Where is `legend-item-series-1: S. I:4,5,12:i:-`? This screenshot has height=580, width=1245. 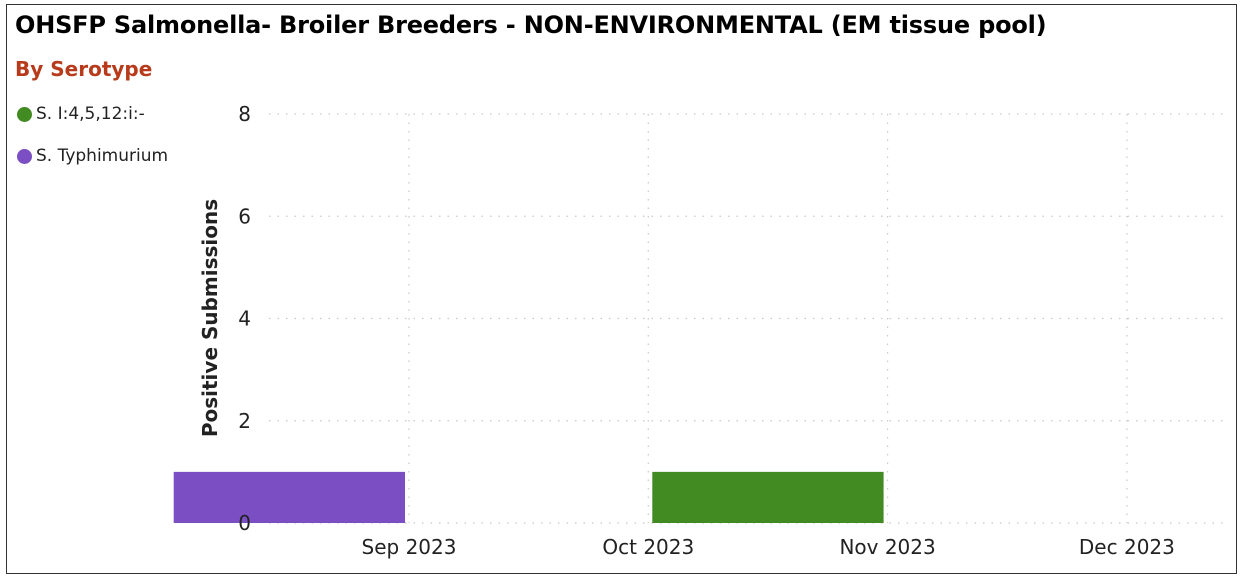
legend-item-series-1: S. I:4,5,12:i:- is located at coordinates (92, 114).